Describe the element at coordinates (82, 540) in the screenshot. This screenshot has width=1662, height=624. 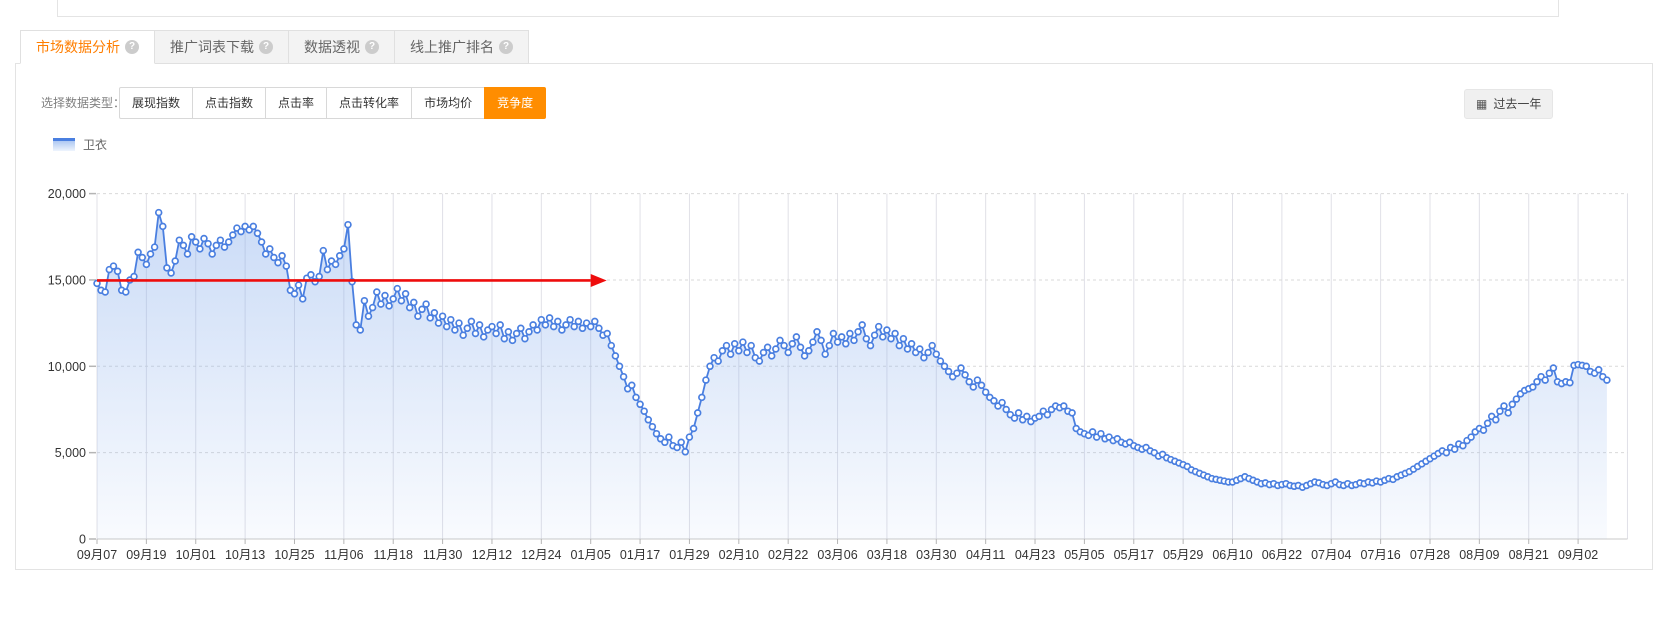
I see `y-tick-label: 0` at that location.